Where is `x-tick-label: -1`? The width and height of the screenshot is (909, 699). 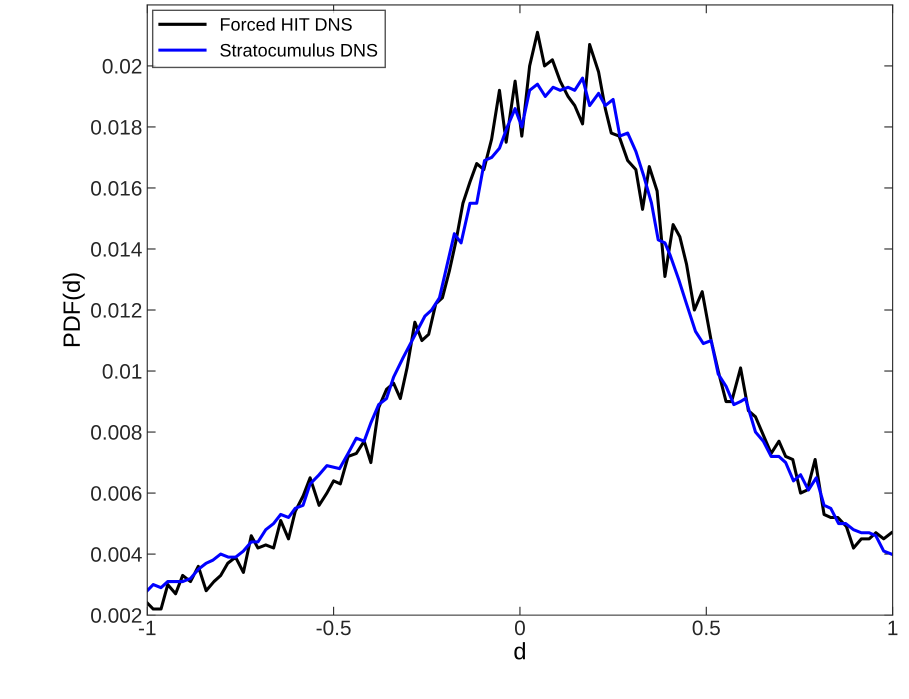 x-tick-label: -1 is located at coordinates (147, 628).